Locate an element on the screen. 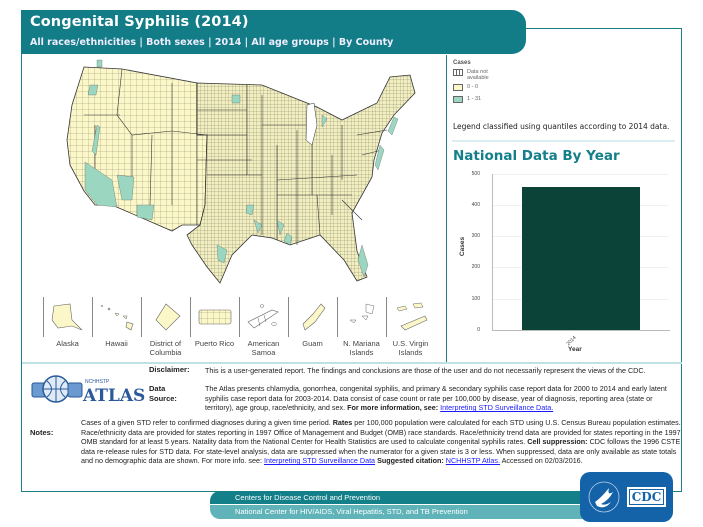  cdc-logo: CDC is located at coordinates (626, 497).